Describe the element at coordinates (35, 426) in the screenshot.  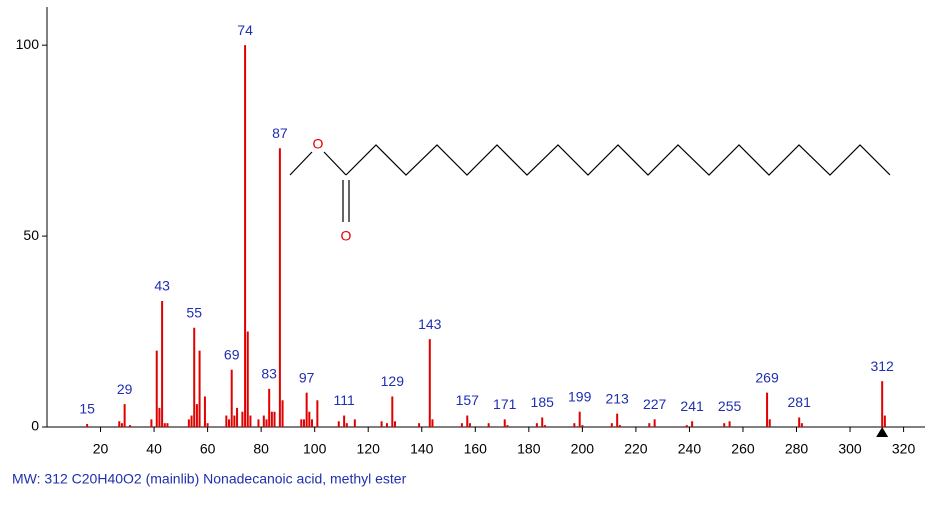
I see `y-tick-label: 0` at that location.